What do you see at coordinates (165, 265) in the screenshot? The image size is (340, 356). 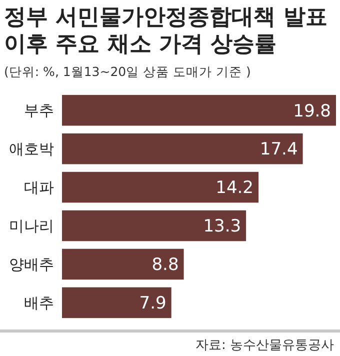 I see `data-label: 8.8` at bounding box center [165, 265].